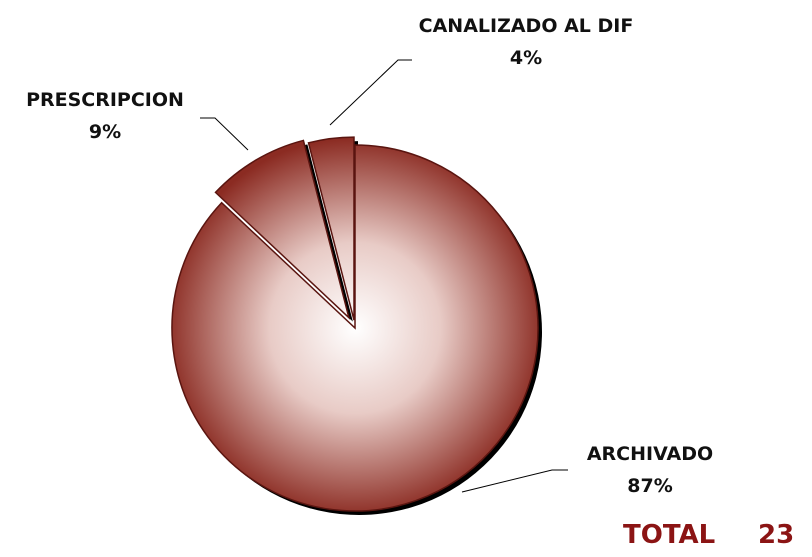  What do you see at coordinates (526, 26) in the screenshot?
I see `category-label: CANALIZADO AL DIF` at bounding box center [526, 26].